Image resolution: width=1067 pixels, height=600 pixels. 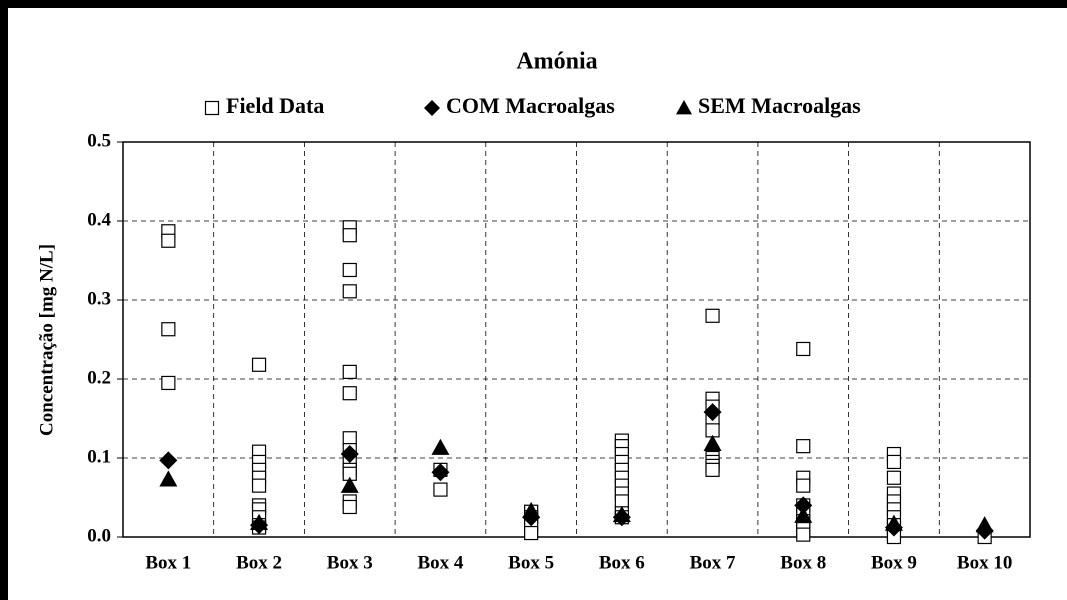 I want to click on x-tick-label: Box 4, so click(x=440, y=562).